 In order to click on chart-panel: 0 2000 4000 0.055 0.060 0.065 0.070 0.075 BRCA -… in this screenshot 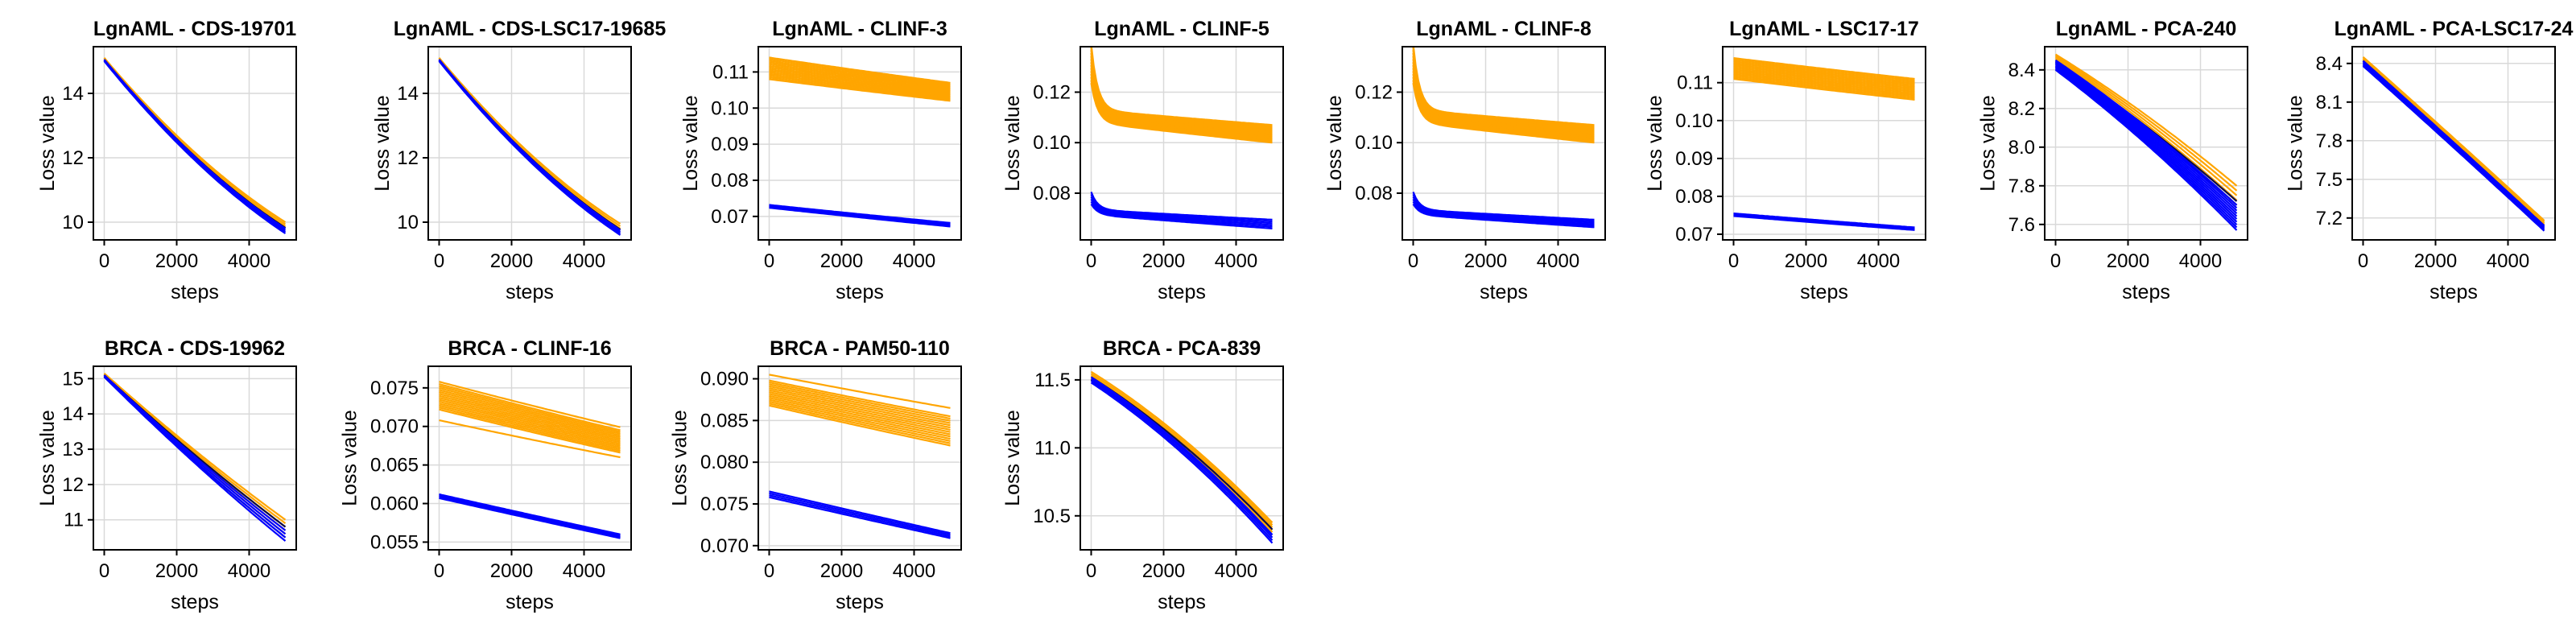, I will do `click(485, 475)`.